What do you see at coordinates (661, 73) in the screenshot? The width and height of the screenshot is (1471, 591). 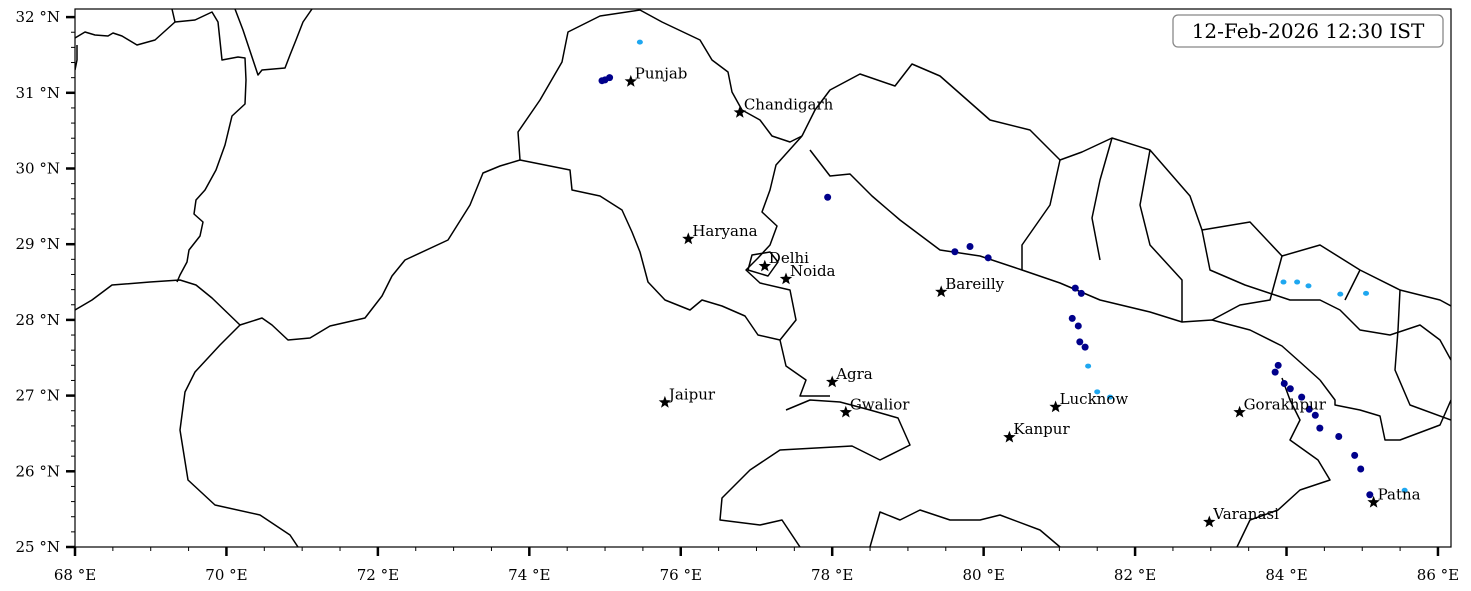 I see `city-label: Punjab` at bounding box center [661, 73].